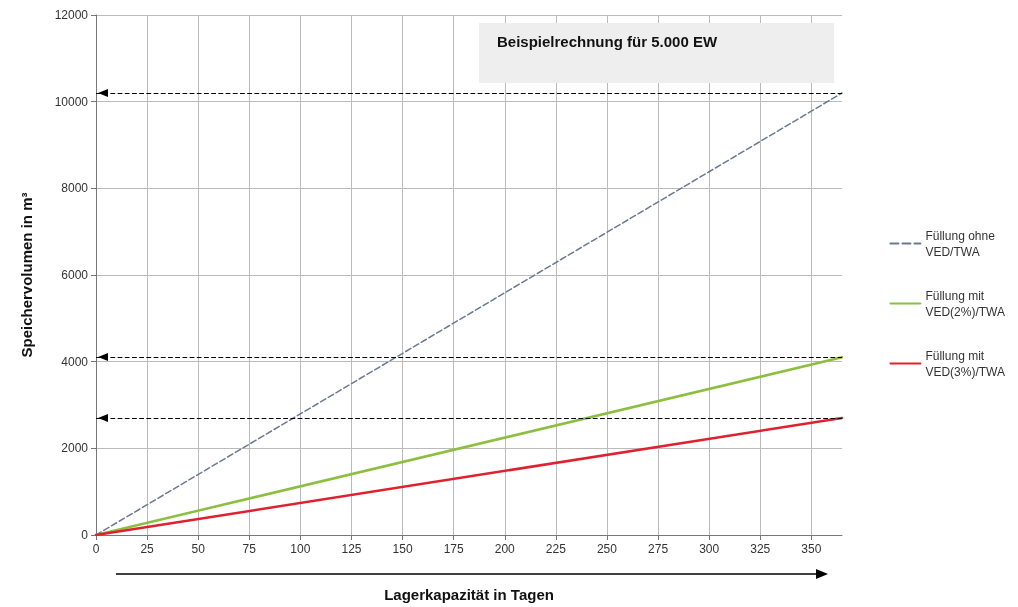 The height and width of the screenshot is (607, 1018). I want to click on x-tick-label: 100, so click(300, 549).